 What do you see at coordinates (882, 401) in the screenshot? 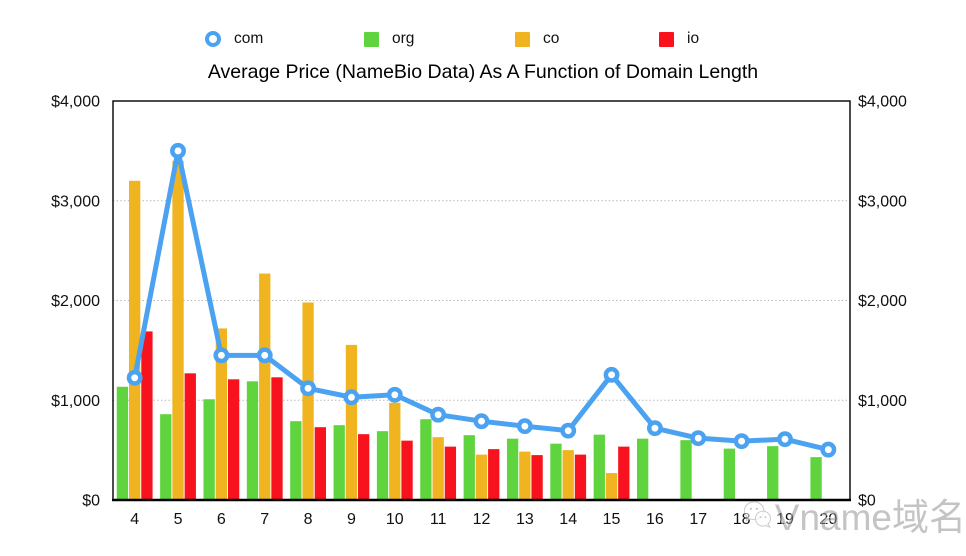
I see `y-axis-label-right-1000: $1,000` at bounding box center [882, 401].